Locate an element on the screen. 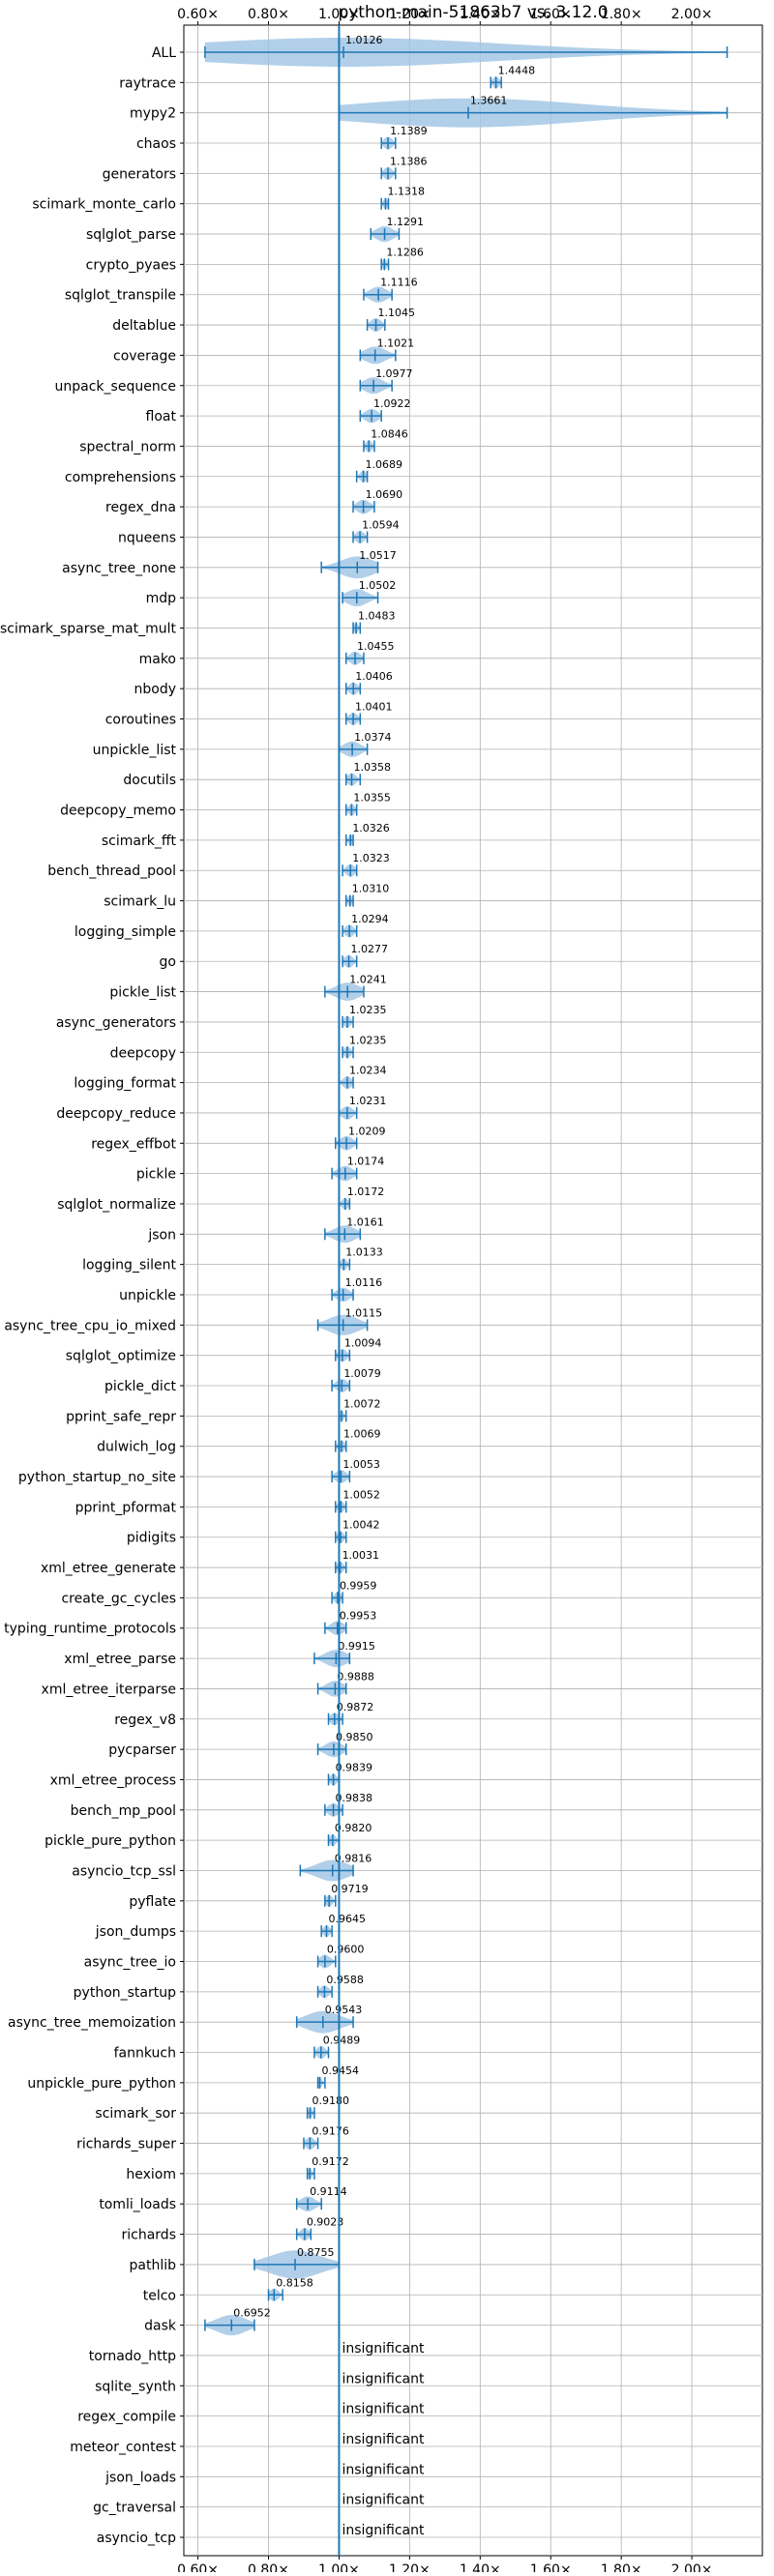 Image resolution: width=774 pixels, height=2576 pixels. benchmark-label: deepcopy_memo is located at coordinates (118, 811).